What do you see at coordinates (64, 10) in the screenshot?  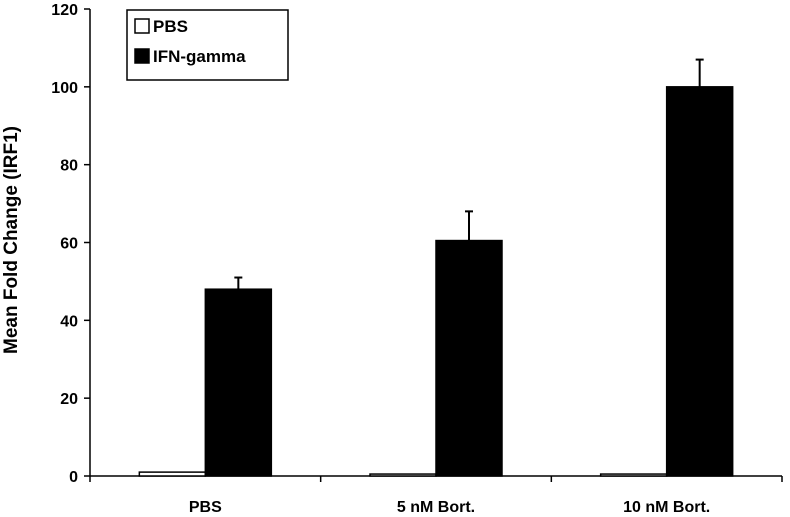 I see `y-tick-label: 120` at bounding box center [64, 10].